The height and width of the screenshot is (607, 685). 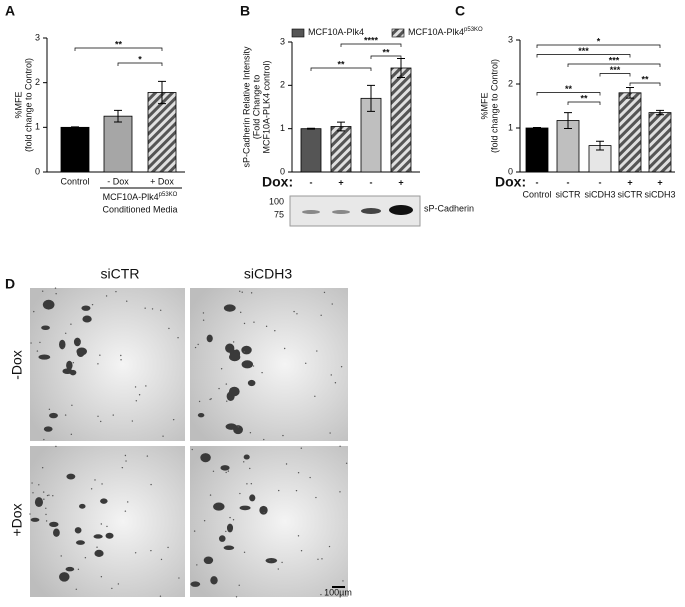 I want to click on panel-label: D, so click(x=10, y=284).